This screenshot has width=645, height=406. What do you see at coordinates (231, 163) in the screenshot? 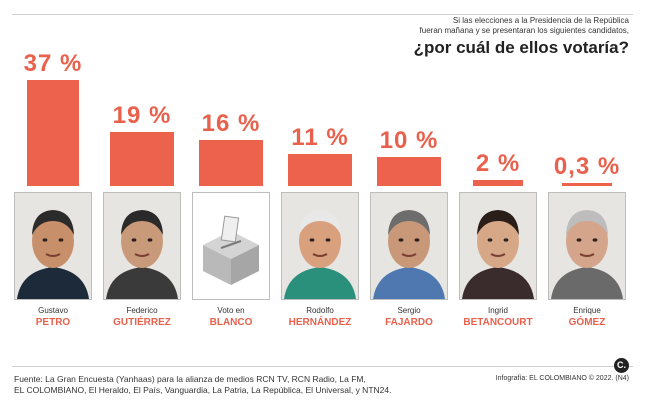
I see `bar-blanco` at bounding box center [231, 163].